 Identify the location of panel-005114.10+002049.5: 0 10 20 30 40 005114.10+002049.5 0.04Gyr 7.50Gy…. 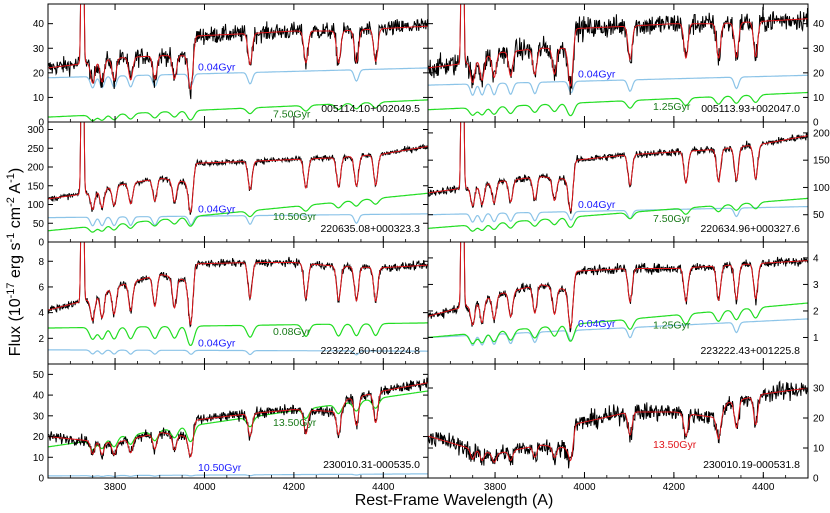
(231, 66).